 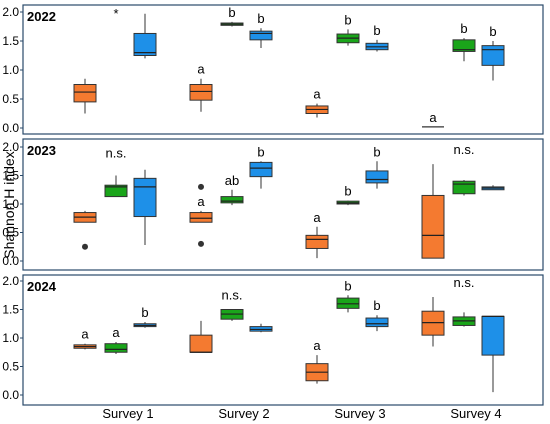 What do you see at coordinates (475, 413) in the screenshot?
I see `x-category-label: Survey 4` at bounding box center [475, 413].